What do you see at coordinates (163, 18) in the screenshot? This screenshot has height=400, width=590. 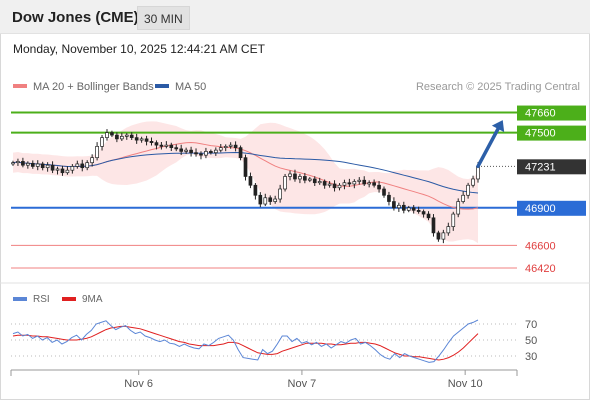 I see `timeframe-button: 30 MIN` at bounding box center [163, 18].